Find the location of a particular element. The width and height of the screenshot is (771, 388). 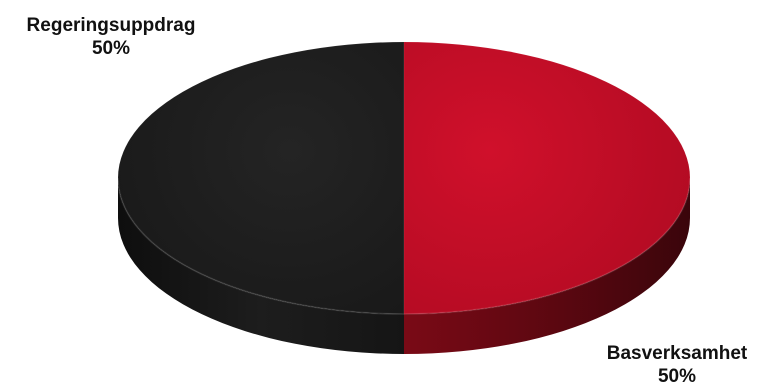

slice-label-regeringsuppdrag: Regeringsuppdrag 50% is located at coordinates (111, 37).